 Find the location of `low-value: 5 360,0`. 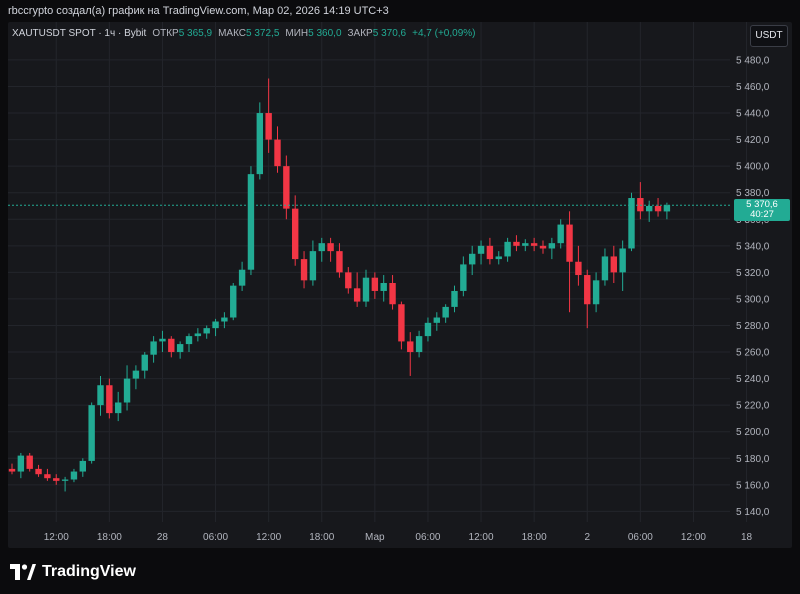

low-value: 5 360,0 is located at coordinates (325, 33).